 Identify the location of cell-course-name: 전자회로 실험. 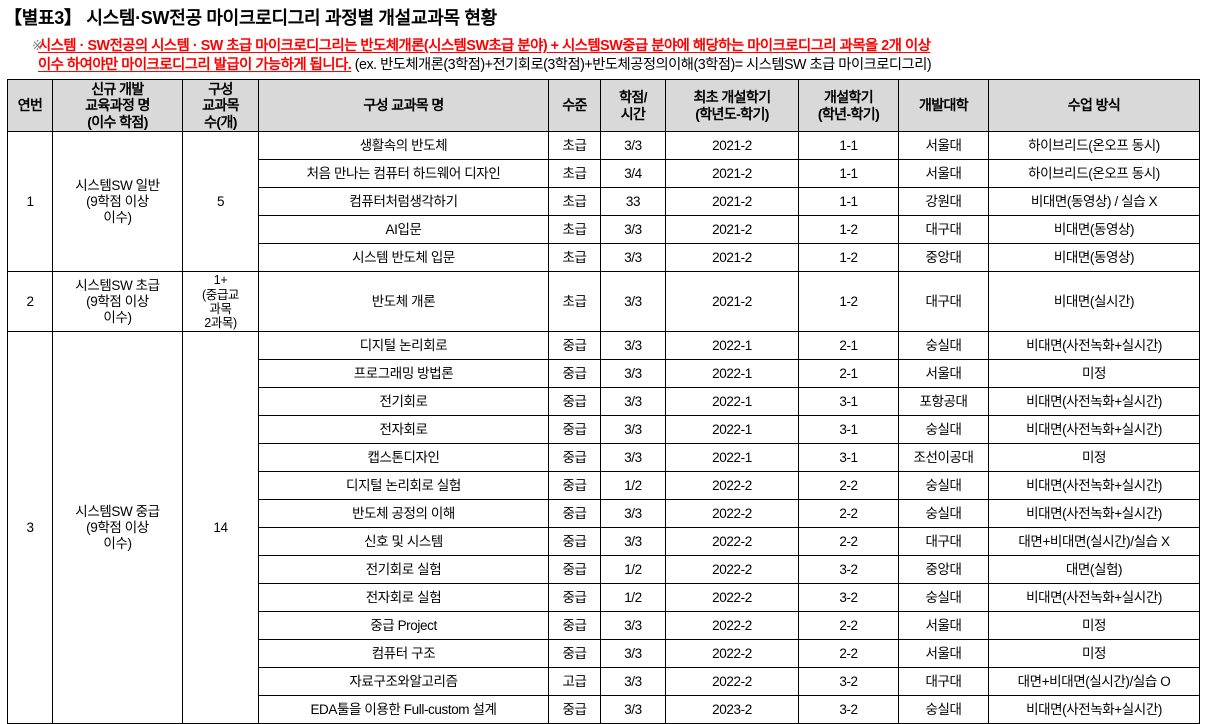
(403, 598).